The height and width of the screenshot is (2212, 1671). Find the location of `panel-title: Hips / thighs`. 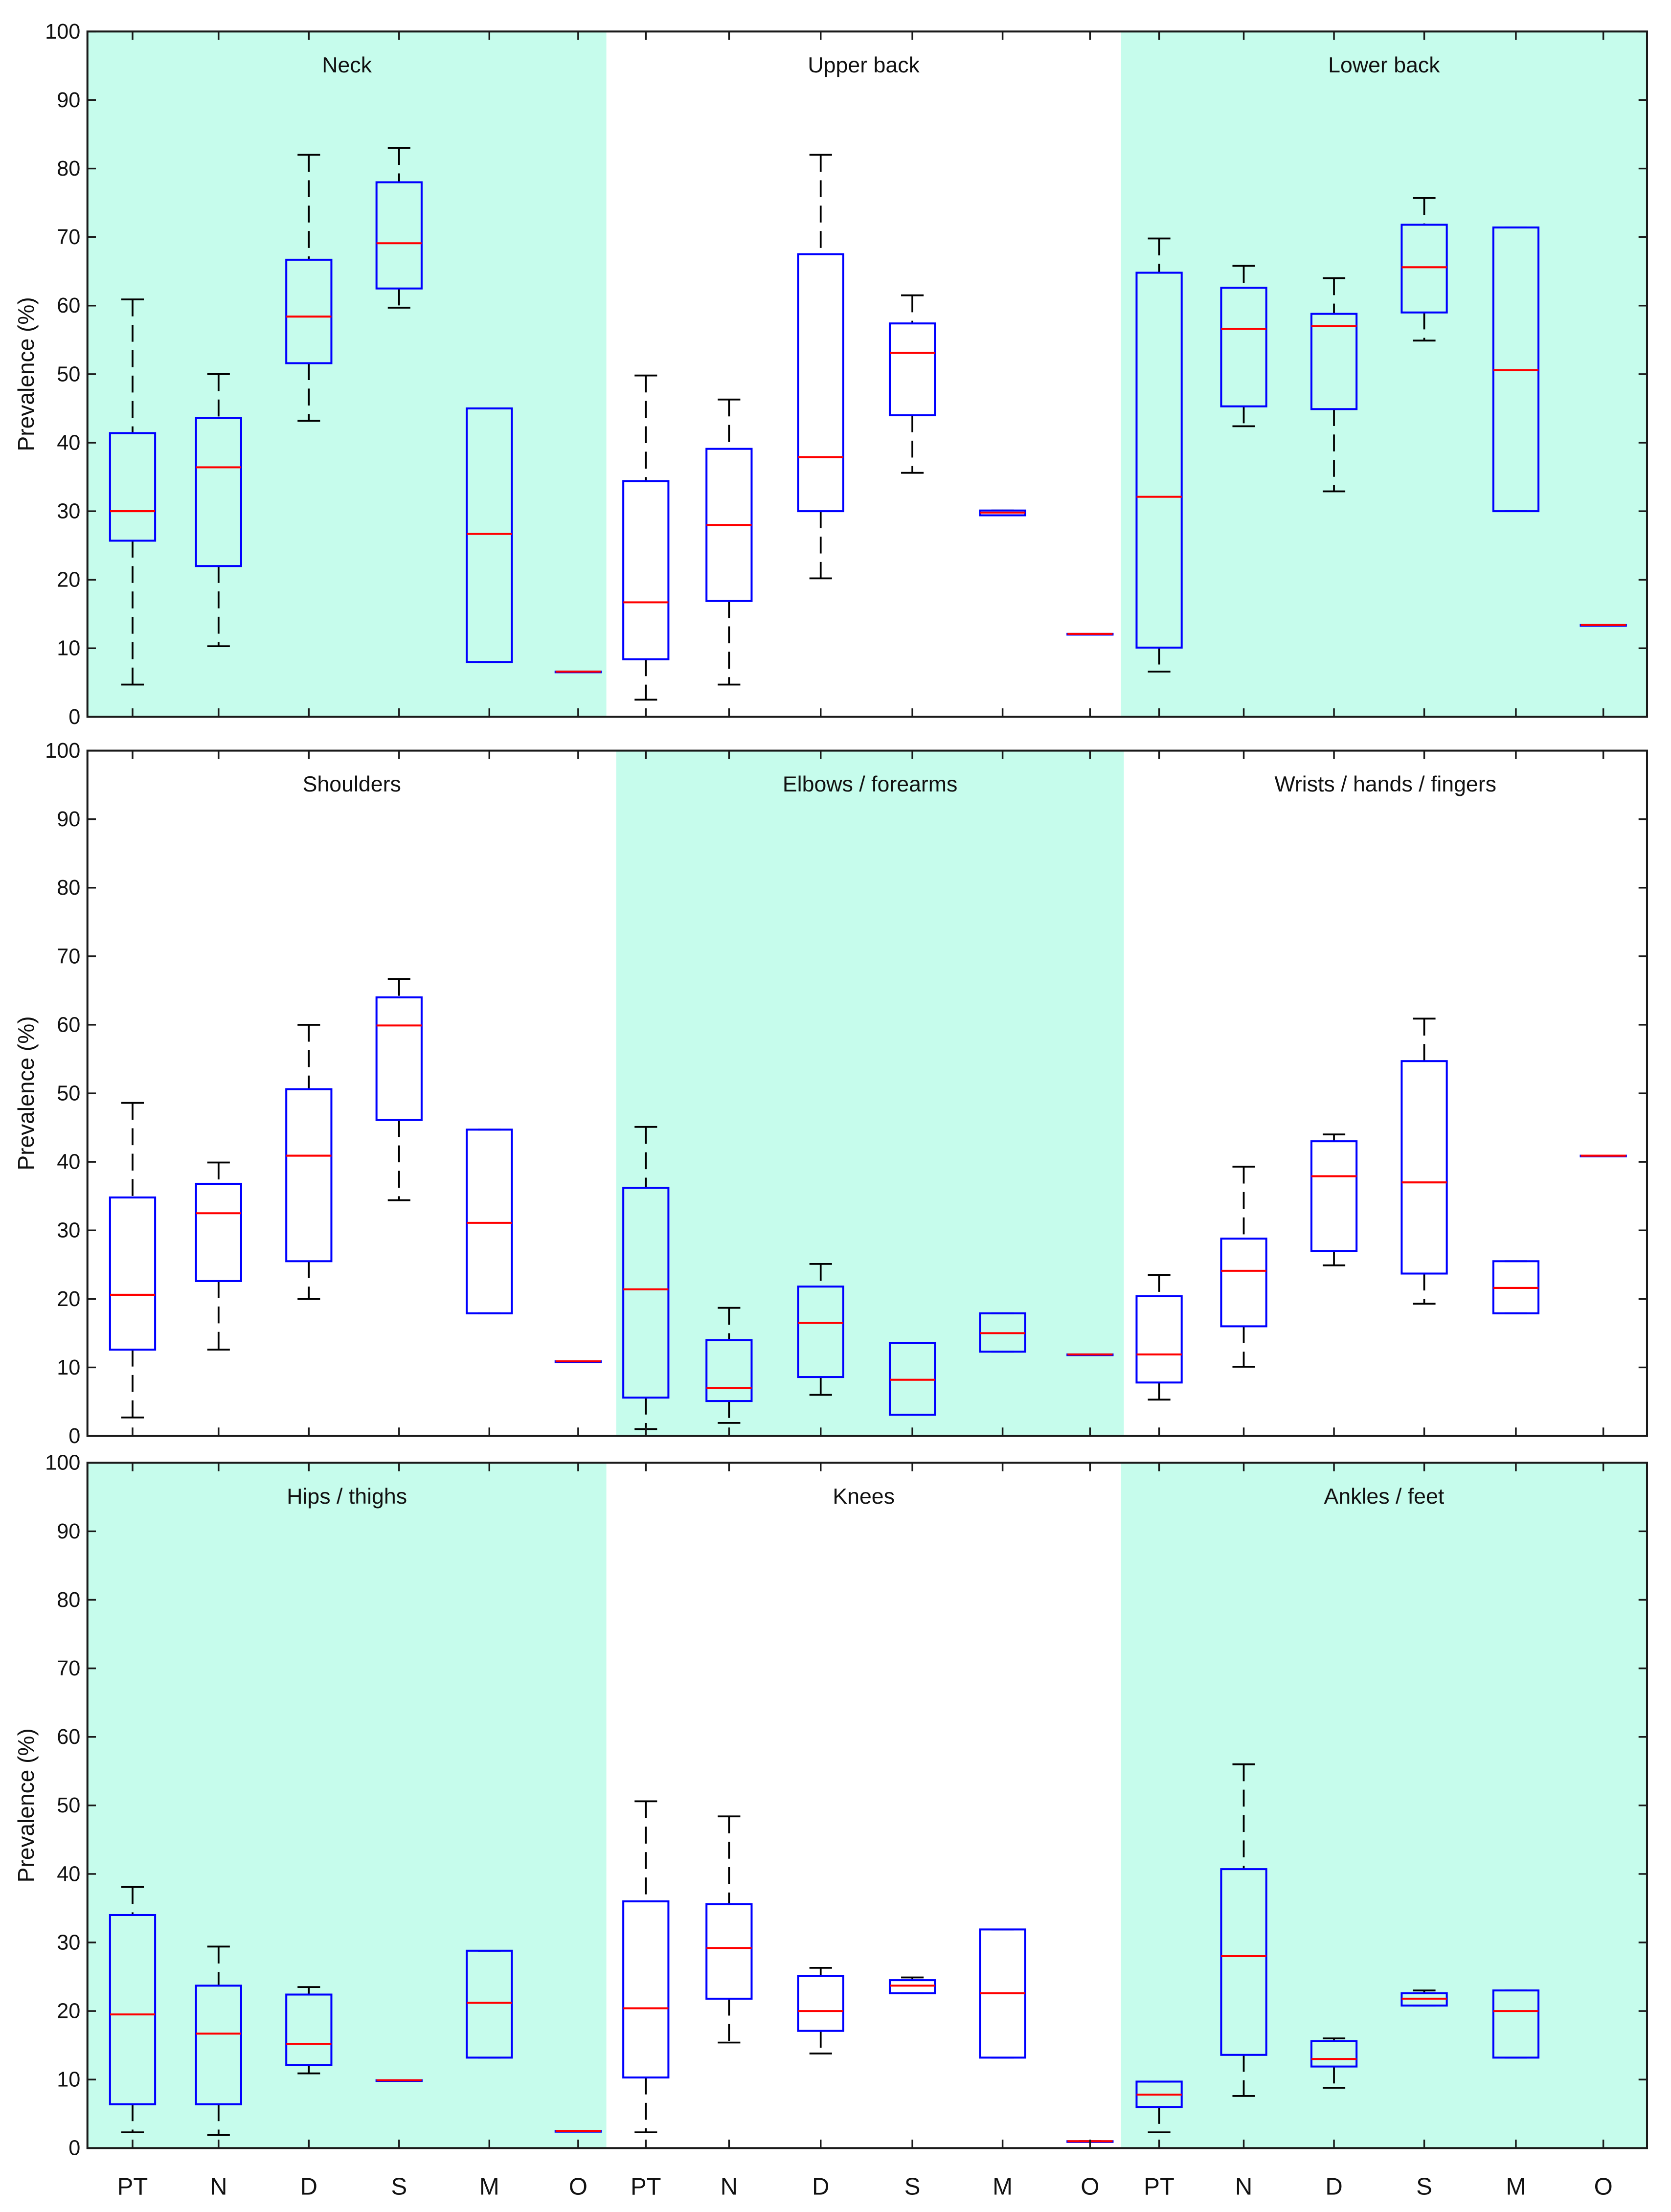

panel-title: Hips / thighs is located at coordinates (347, 1497).